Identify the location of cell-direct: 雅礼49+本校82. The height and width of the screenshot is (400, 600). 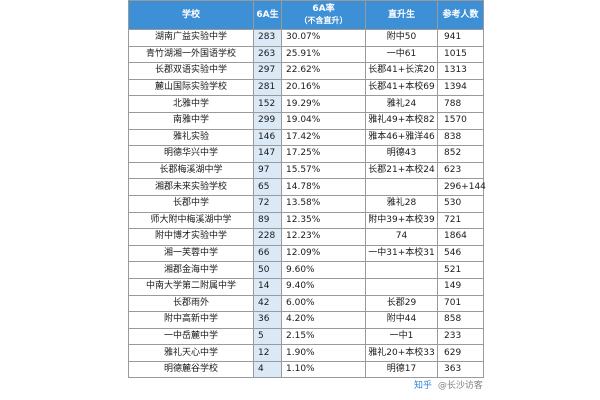
(401, 120).